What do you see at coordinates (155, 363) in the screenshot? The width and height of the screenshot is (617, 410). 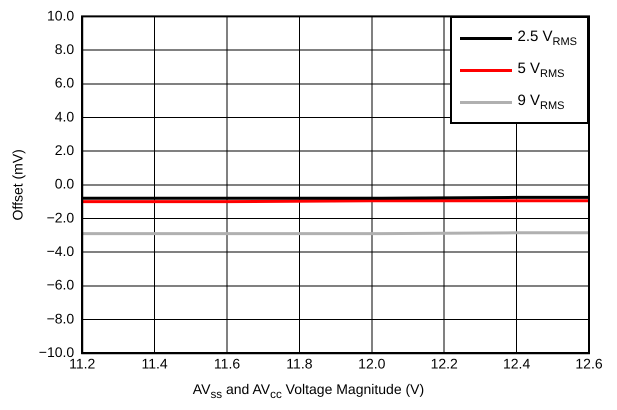 I see `x-tick-label: 11.4` at bounding box center [155, 363].